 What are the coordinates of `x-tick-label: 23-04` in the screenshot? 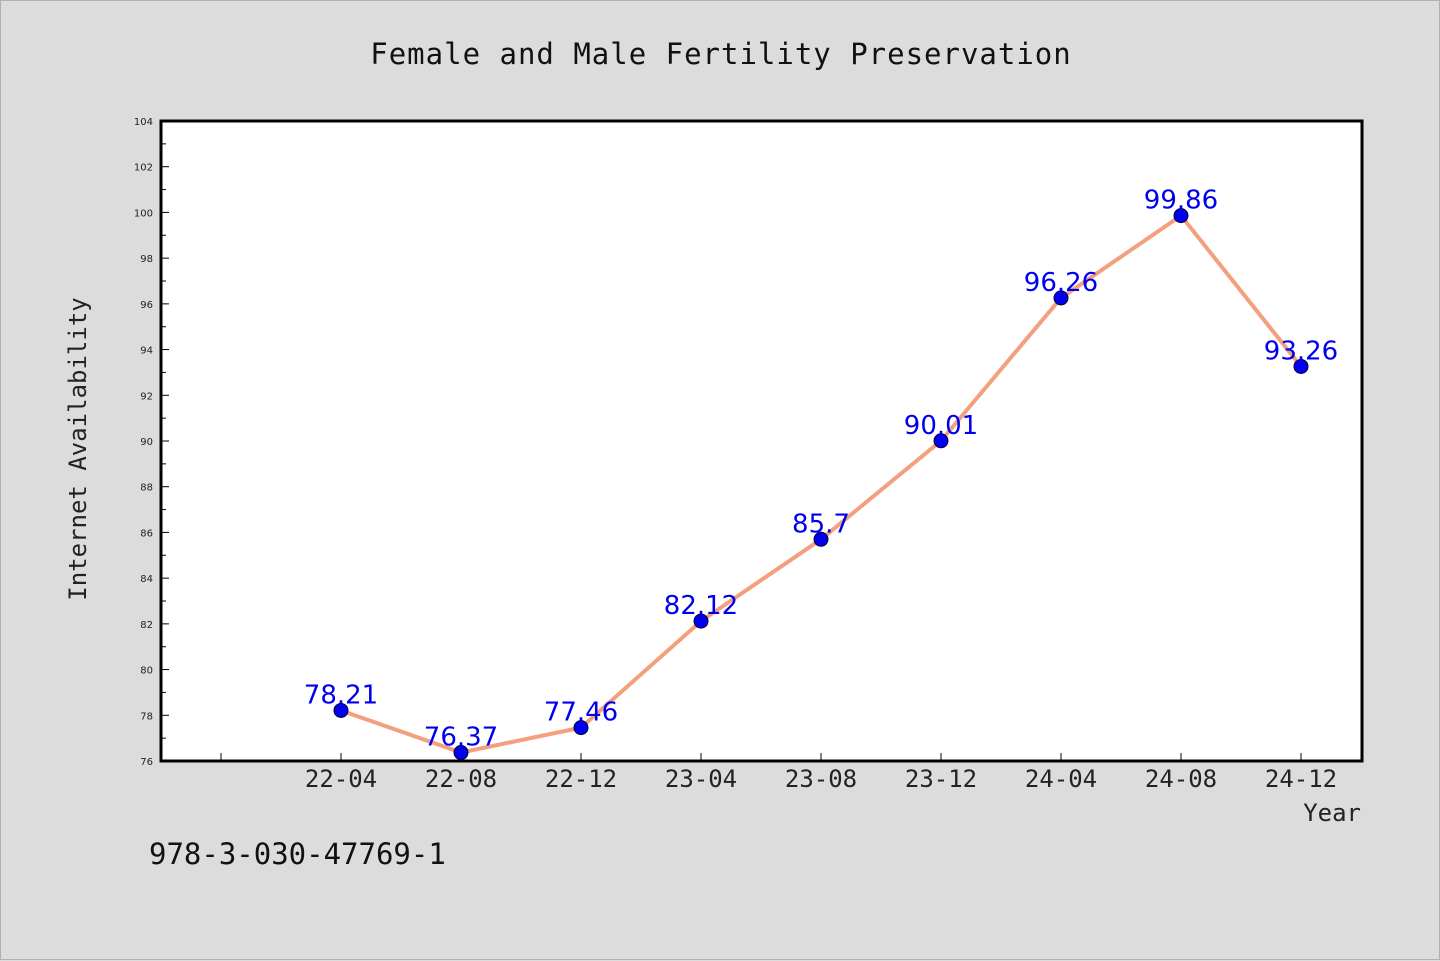 It's located at (701, 779).